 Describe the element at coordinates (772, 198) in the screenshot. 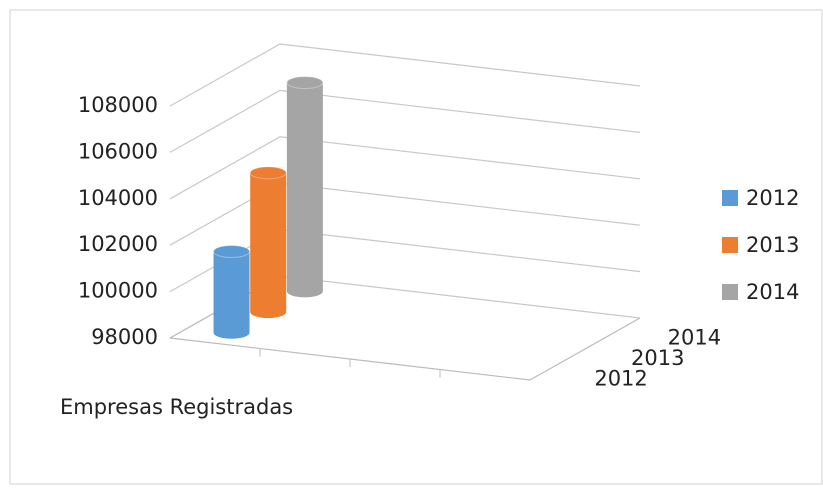

I see `legend-label: 2012` at that location.